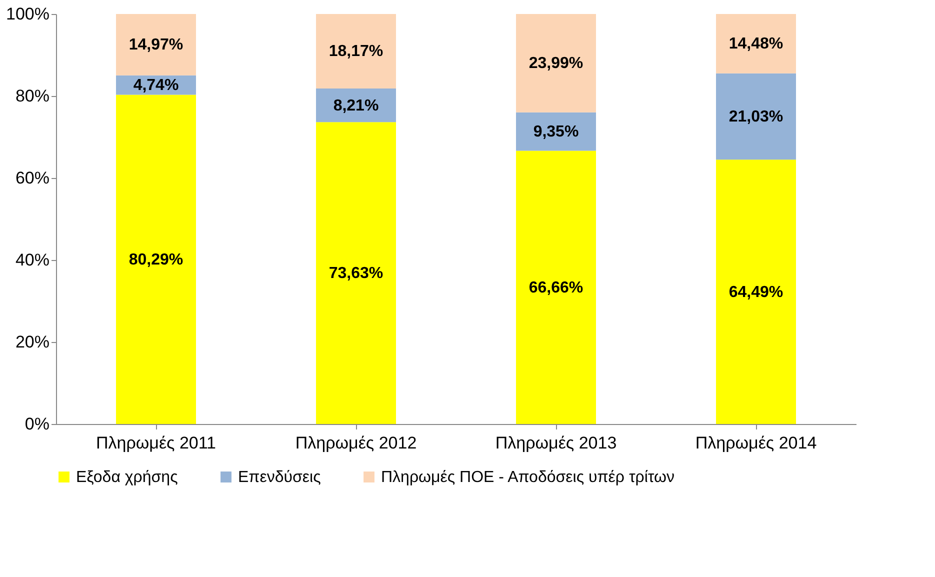 This screenshot has width=935, height=577. I want to click on x-tick-label: Πληρωμές 2013, so click(556, 443).